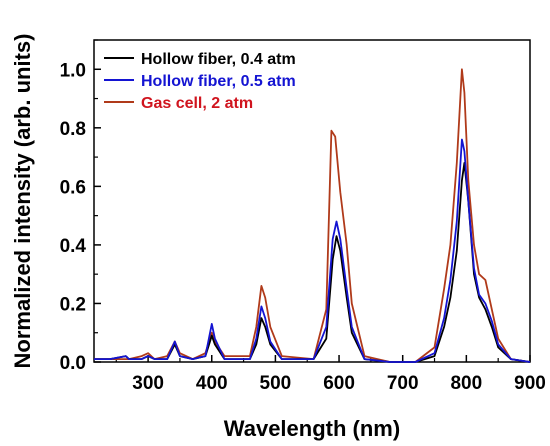 The height and width of the screenshot is (446, 550). Describe the element at coordinates (80, 206) in the screenshot. I see `y-axis: 0.0 0.2 0.4 0.6 0.8 1.0` at that location.